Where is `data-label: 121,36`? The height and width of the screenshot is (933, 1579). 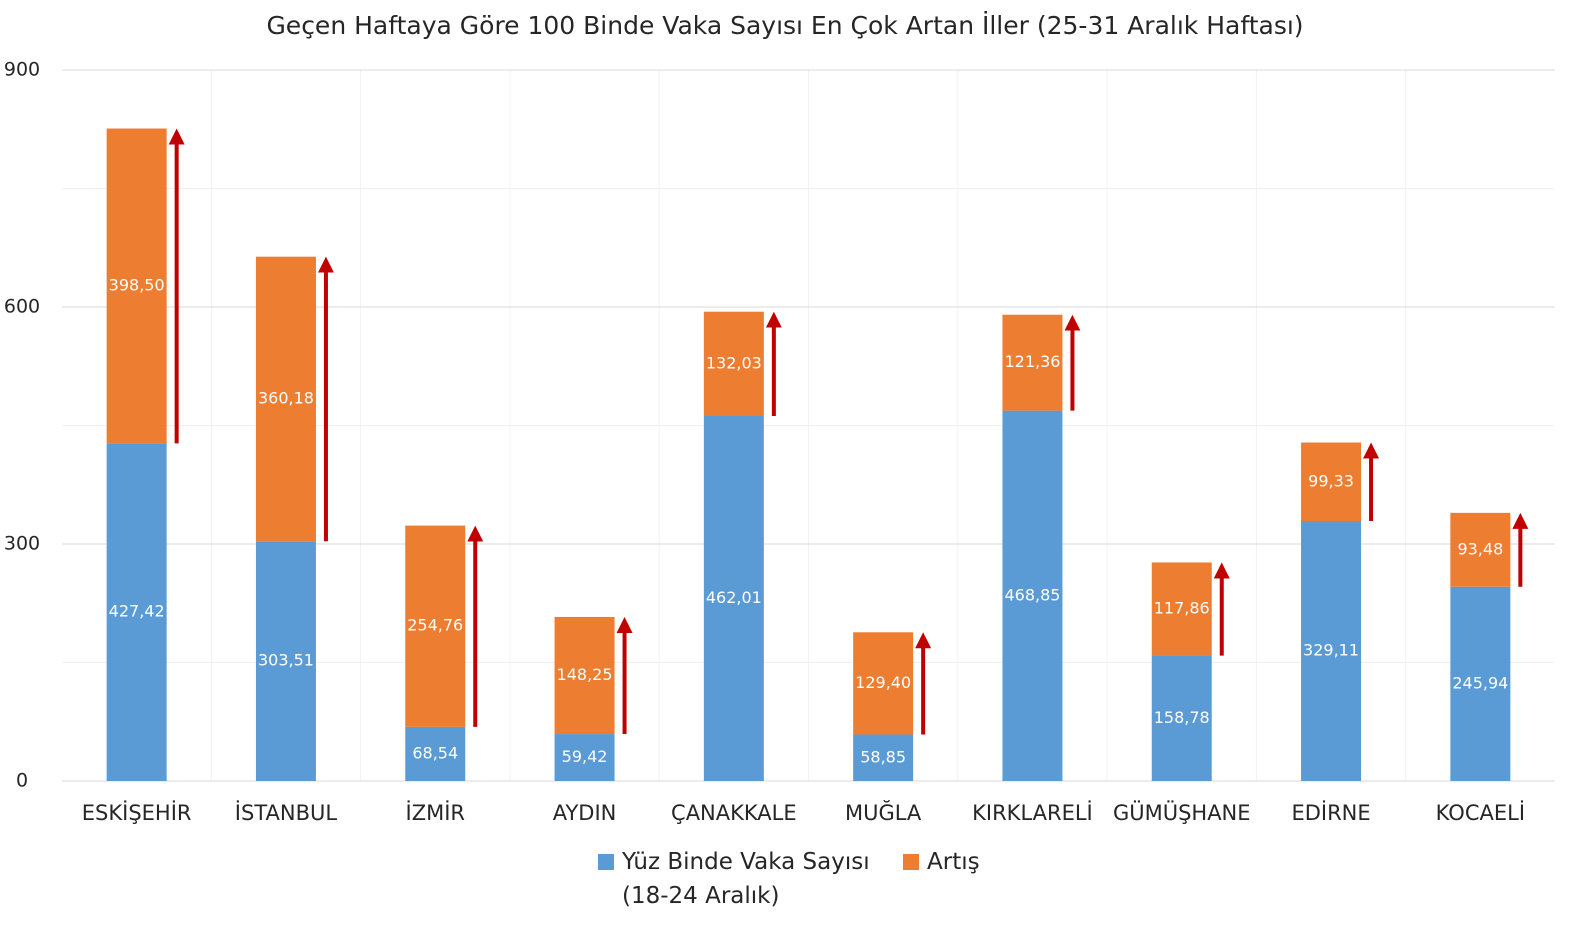
data-label: 121,36 is located at coordinates (1032, 361).